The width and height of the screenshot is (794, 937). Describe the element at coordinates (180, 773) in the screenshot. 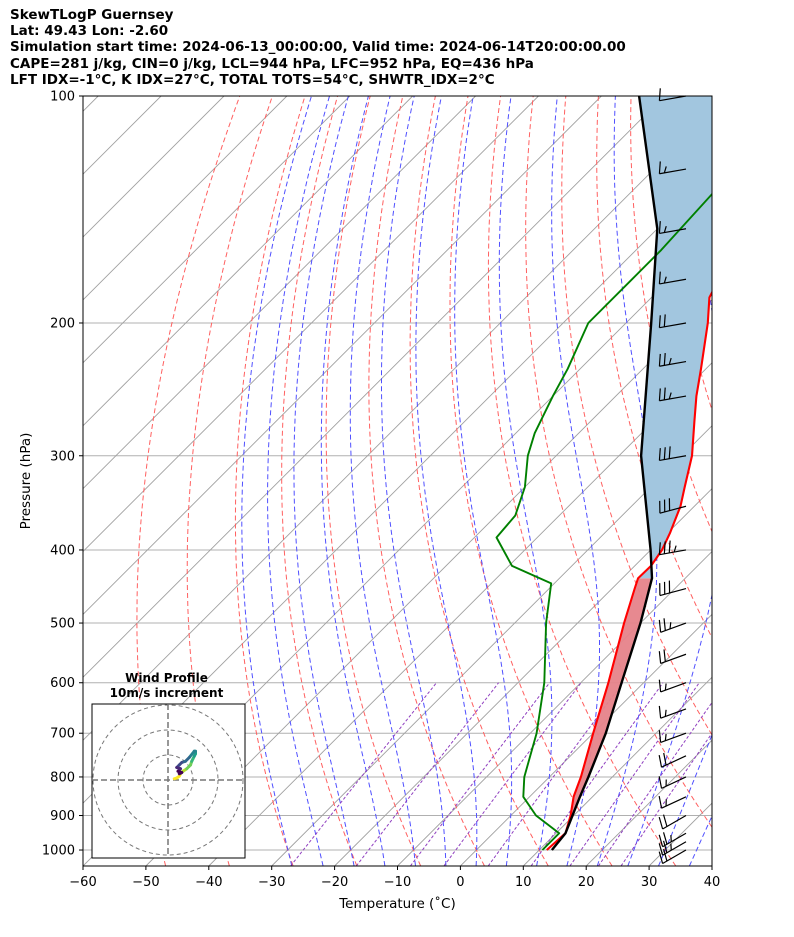

I see `hodograph-segment` at that location.